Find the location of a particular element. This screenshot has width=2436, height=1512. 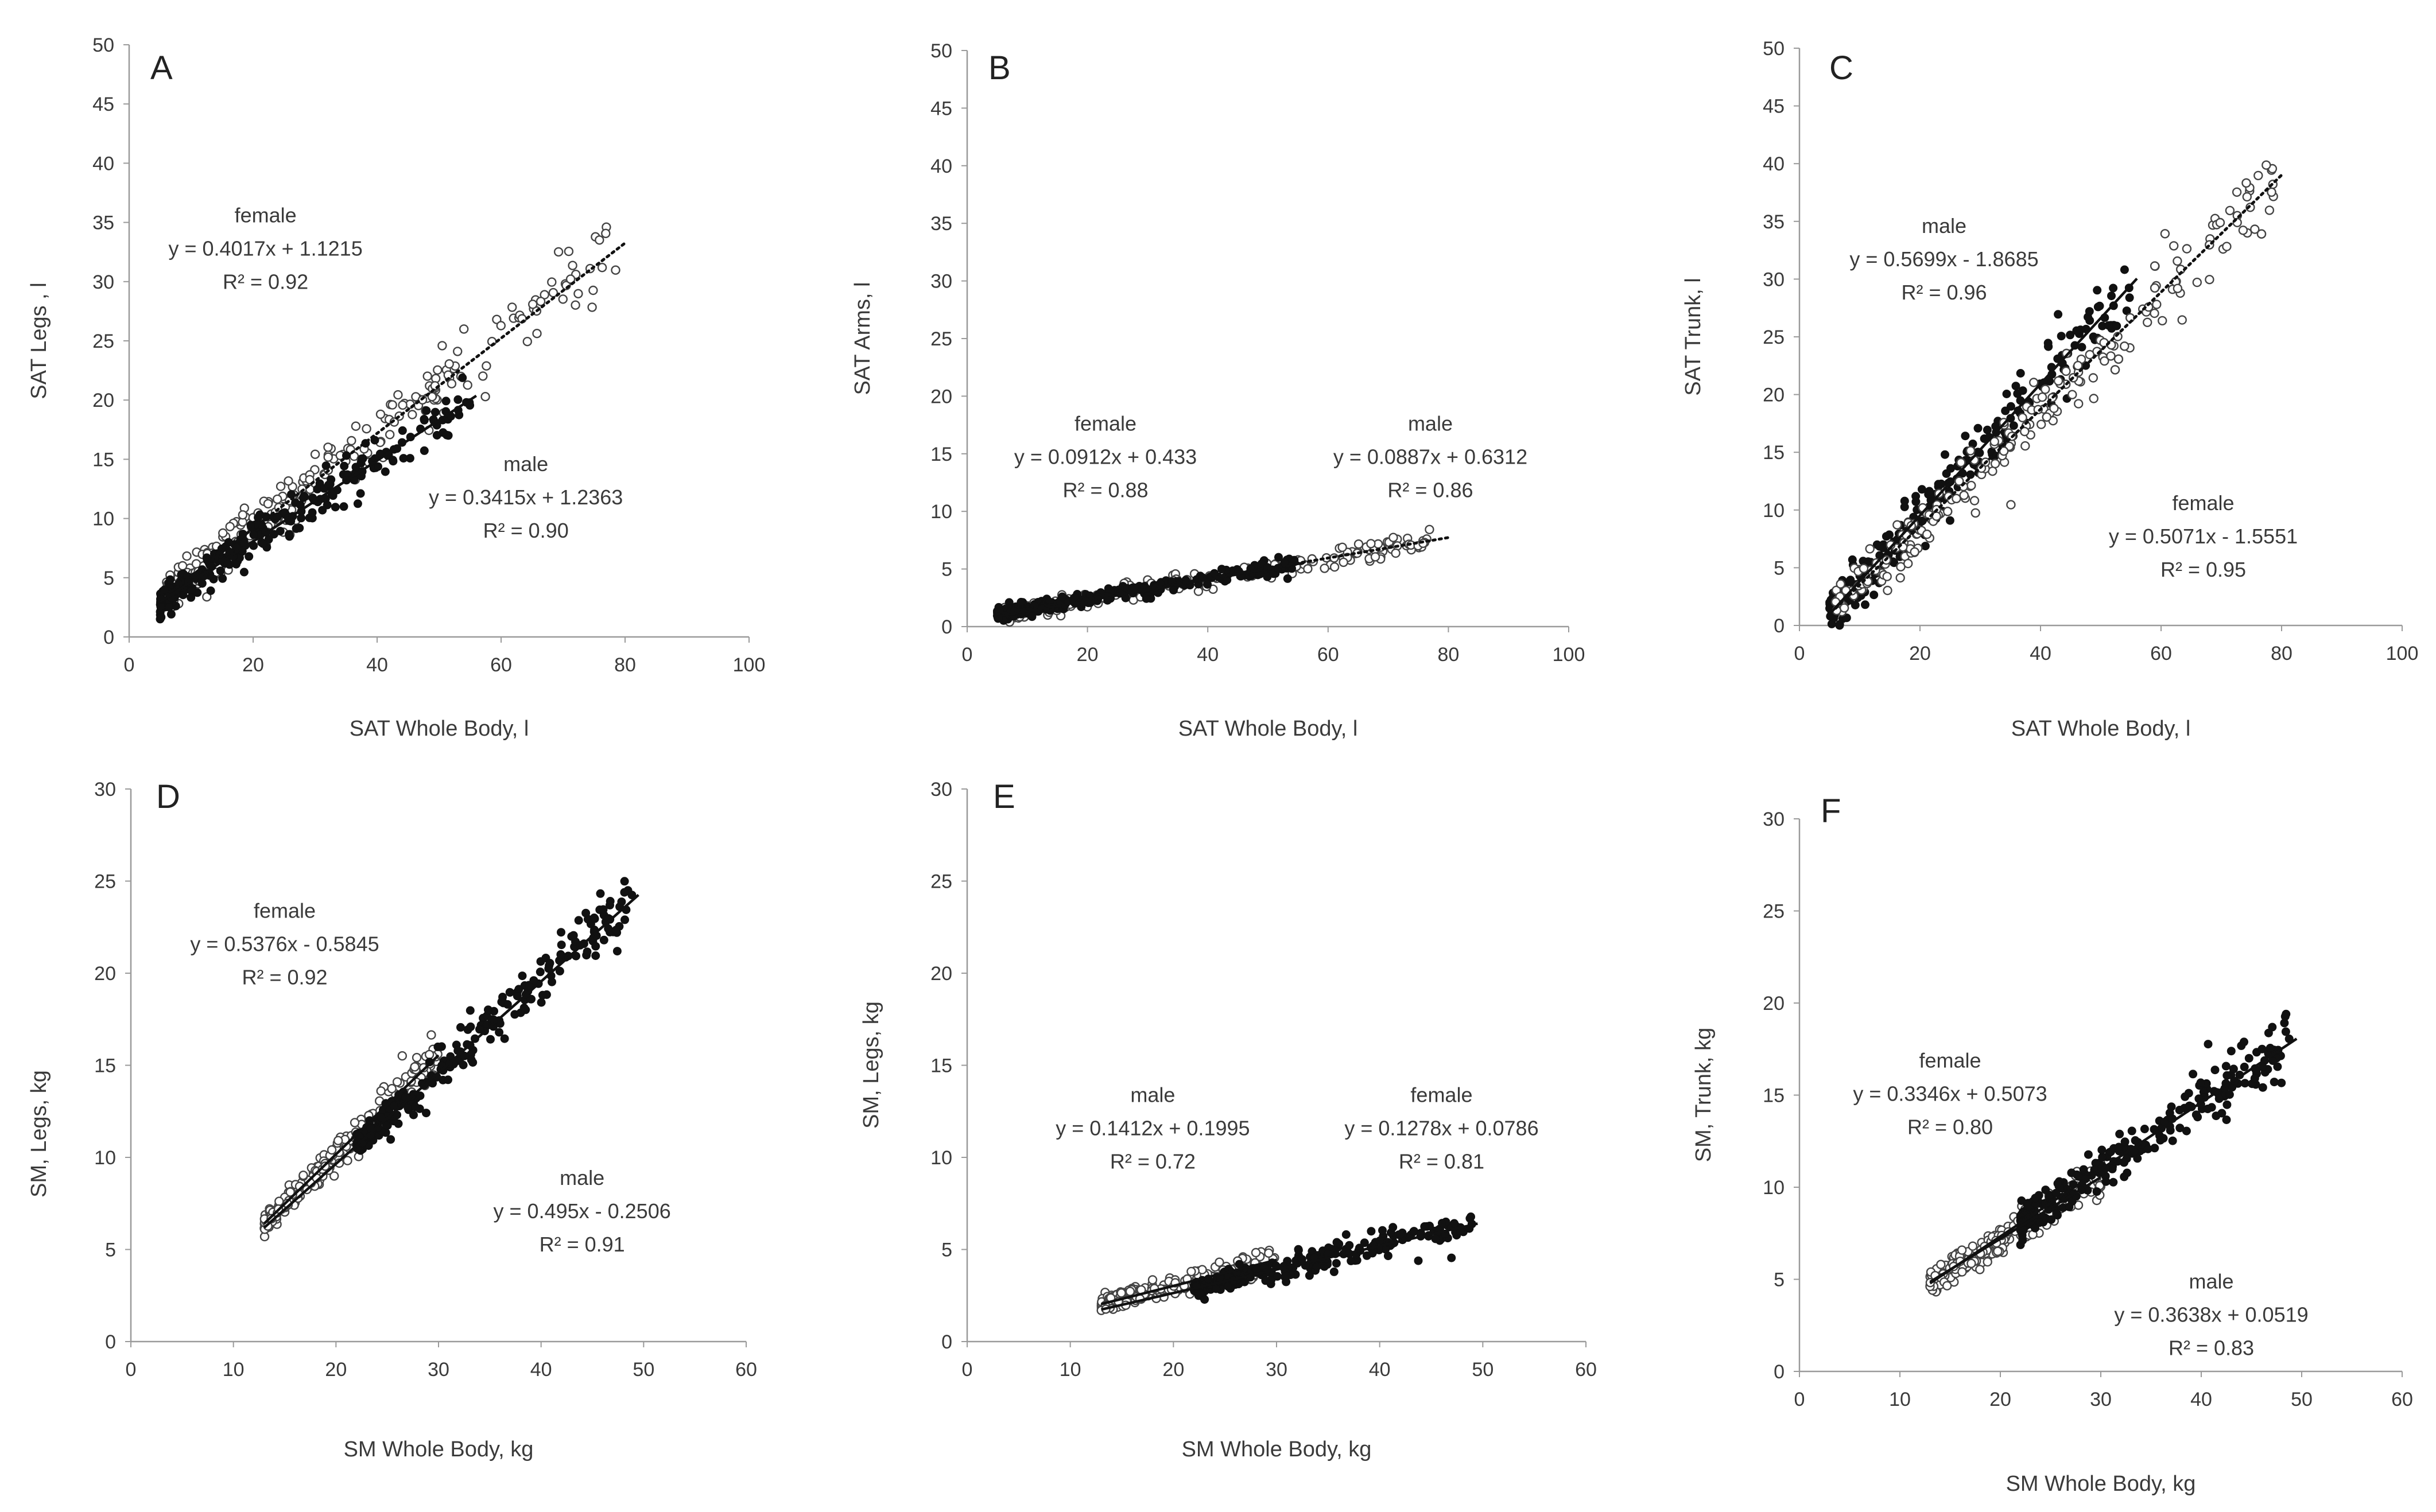

y-tick-label: 25 is located at coordinates (941, 882).